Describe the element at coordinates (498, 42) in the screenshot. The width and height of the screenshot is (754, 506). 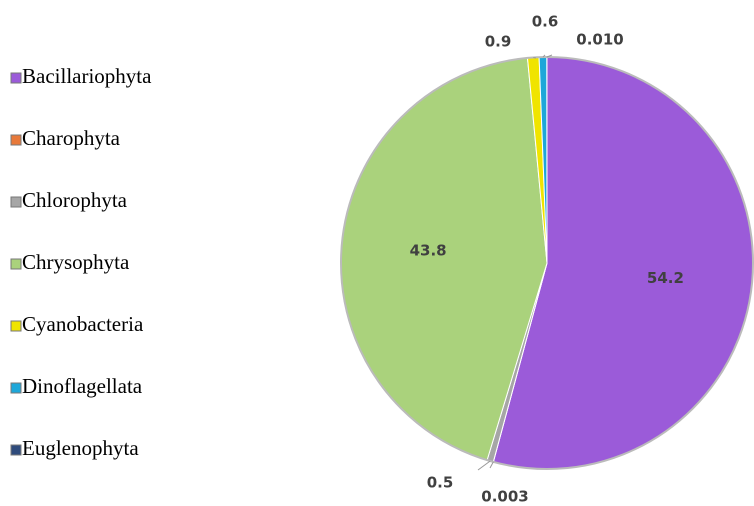
I see `data-label: 0.9` at that location.